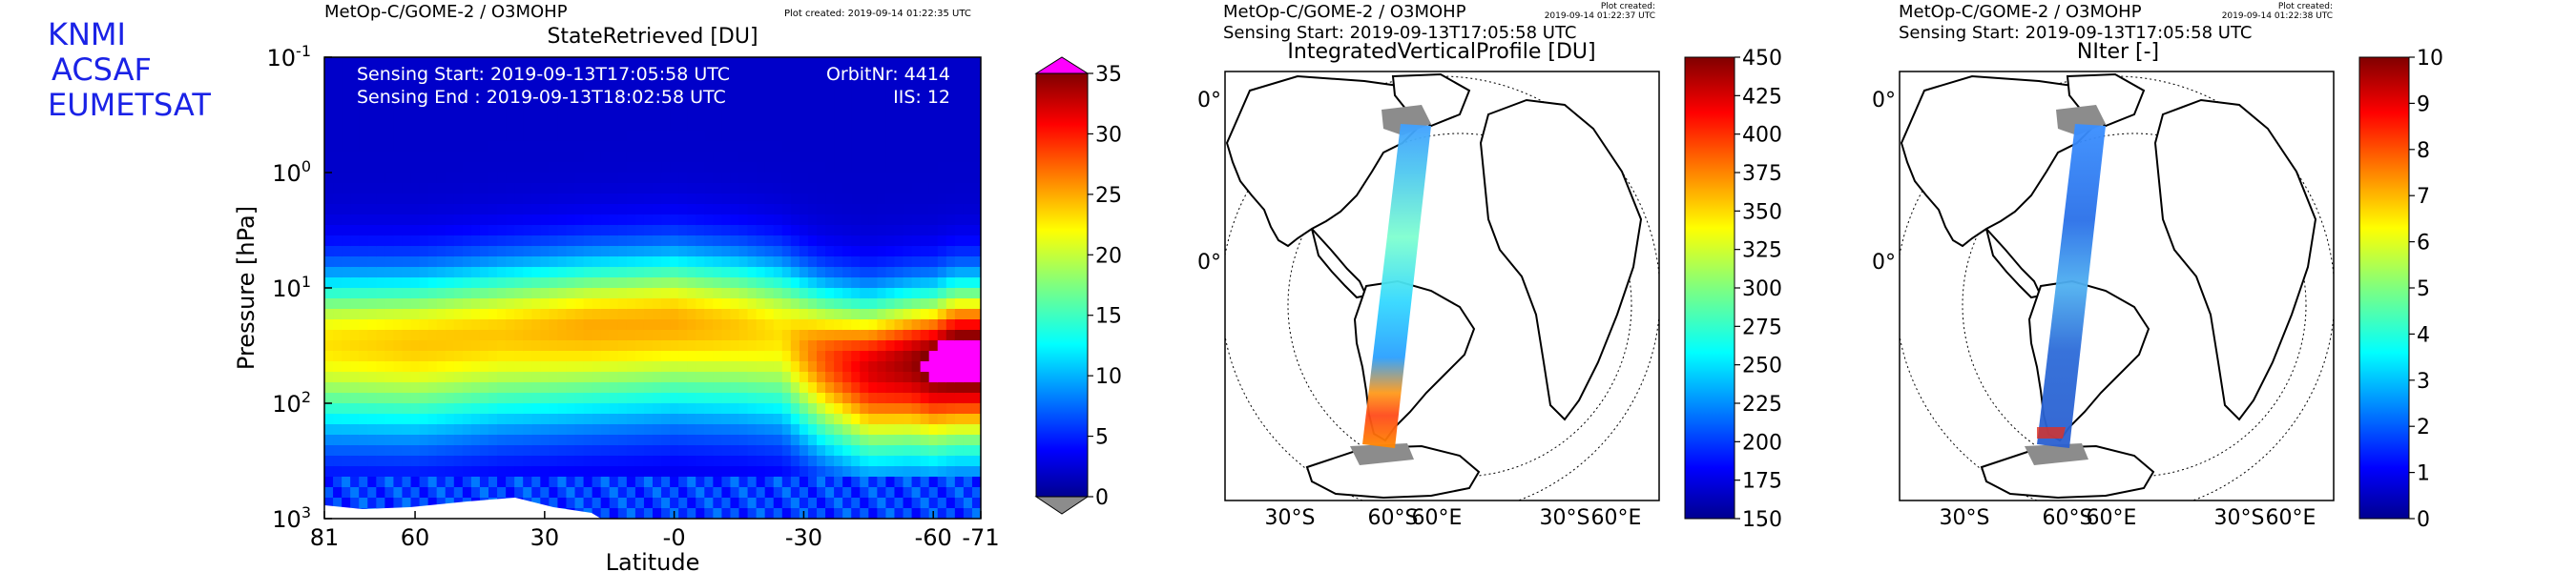 Image resolution: width=2576 pixels, height=572 pixels. What do you see at coordinates (462, 509) in the screenshot?
I see `curtain-terrain` at bounding box center [462, 509].